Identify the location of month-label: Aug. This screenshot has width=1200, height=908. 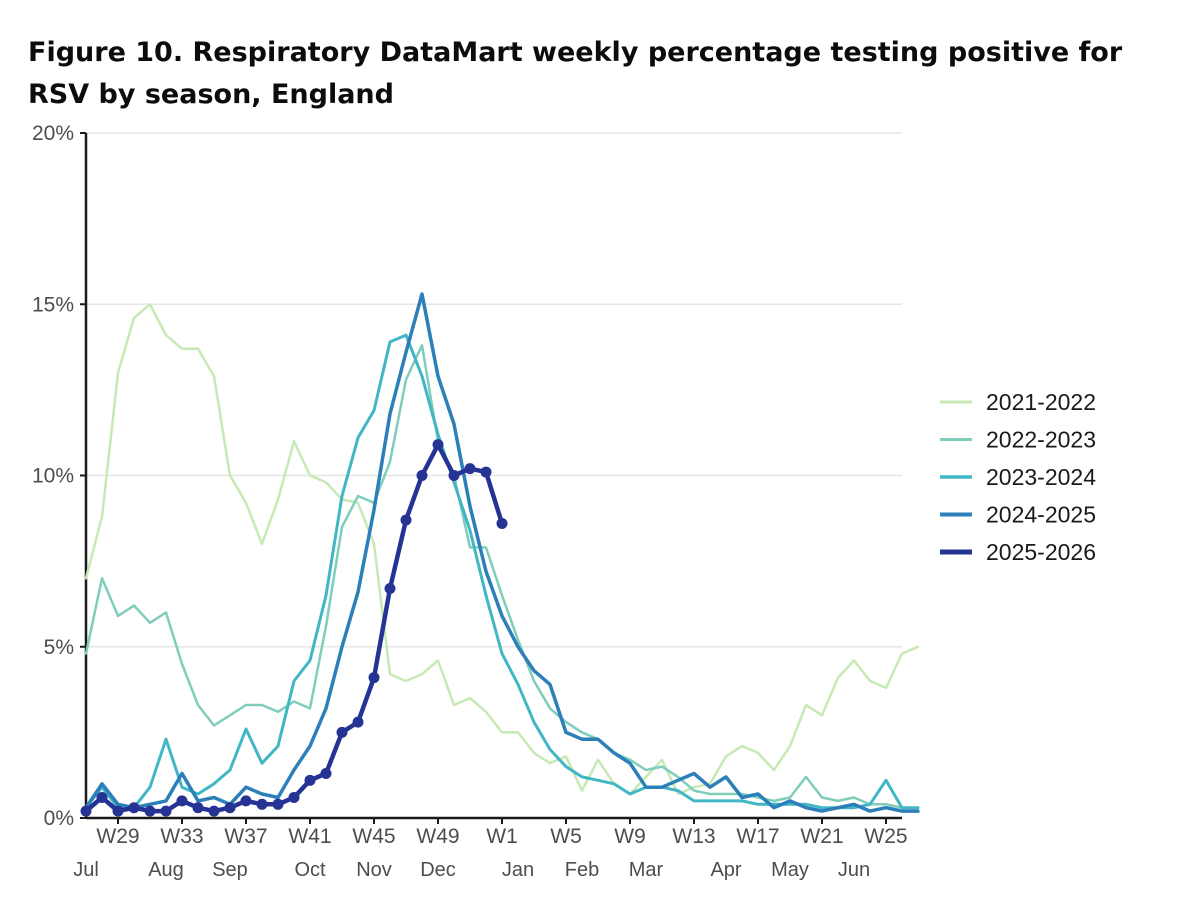
(166, 870).